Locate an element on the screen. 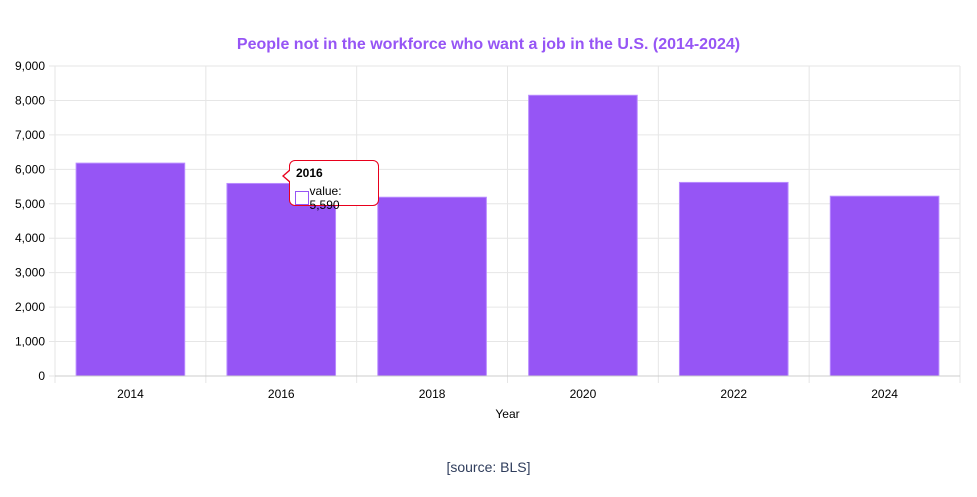 The width and height of the screenshot is (977, 497). tooltip-value: value: 5,590 is located at coordinates (325, 198).